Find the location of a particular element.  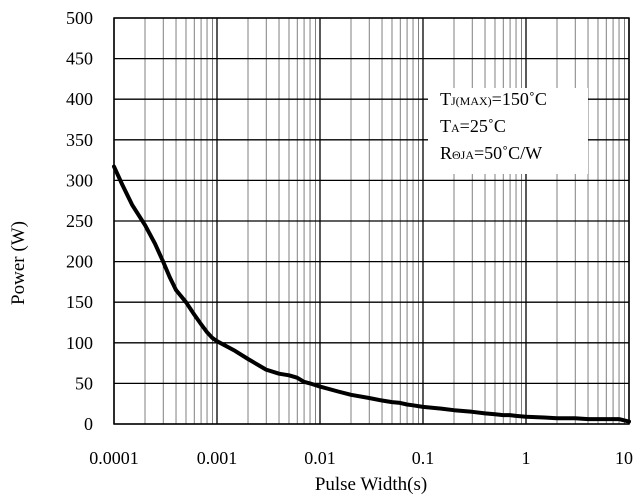

annotation-ta: TA=25˚C is located at coordinates (473, 126).